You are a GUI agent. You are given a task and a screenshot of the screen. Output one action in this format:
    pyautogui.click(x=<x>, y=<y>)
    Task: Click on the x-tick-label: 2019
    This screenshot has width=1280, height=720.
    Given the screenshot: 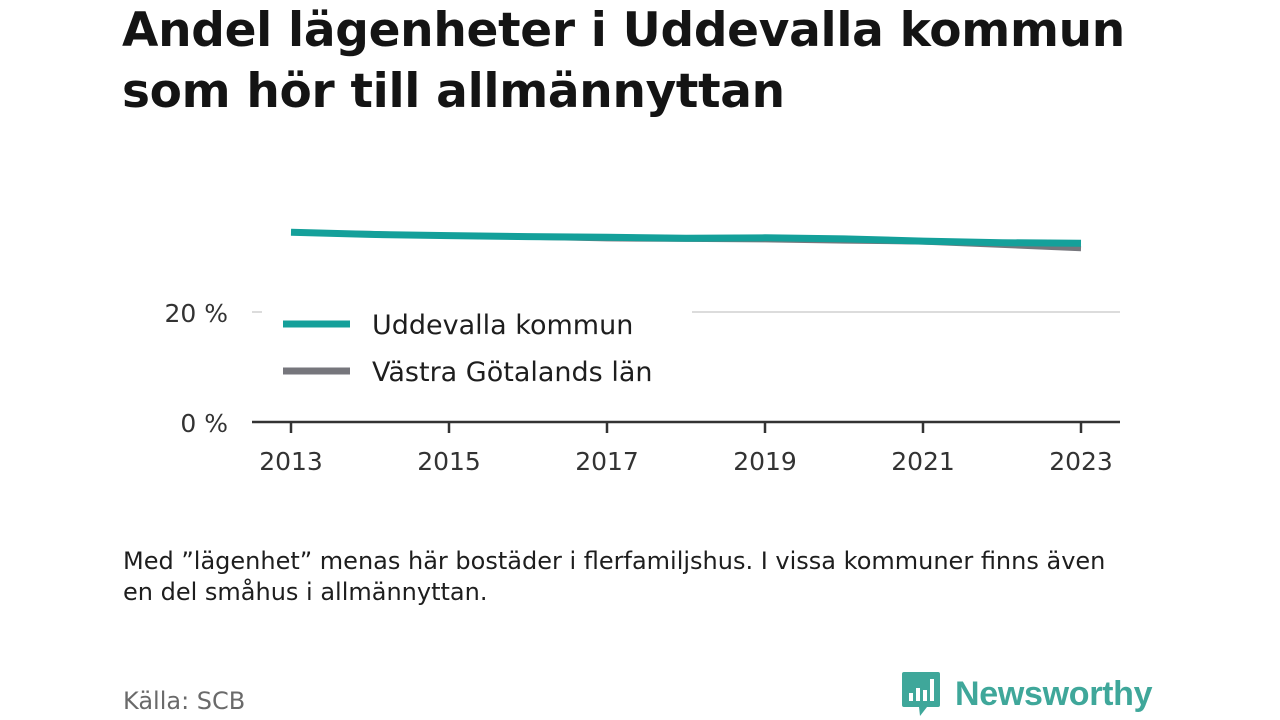 What is the action you would take?
    pyautogui.click(x=765, y=461)
    